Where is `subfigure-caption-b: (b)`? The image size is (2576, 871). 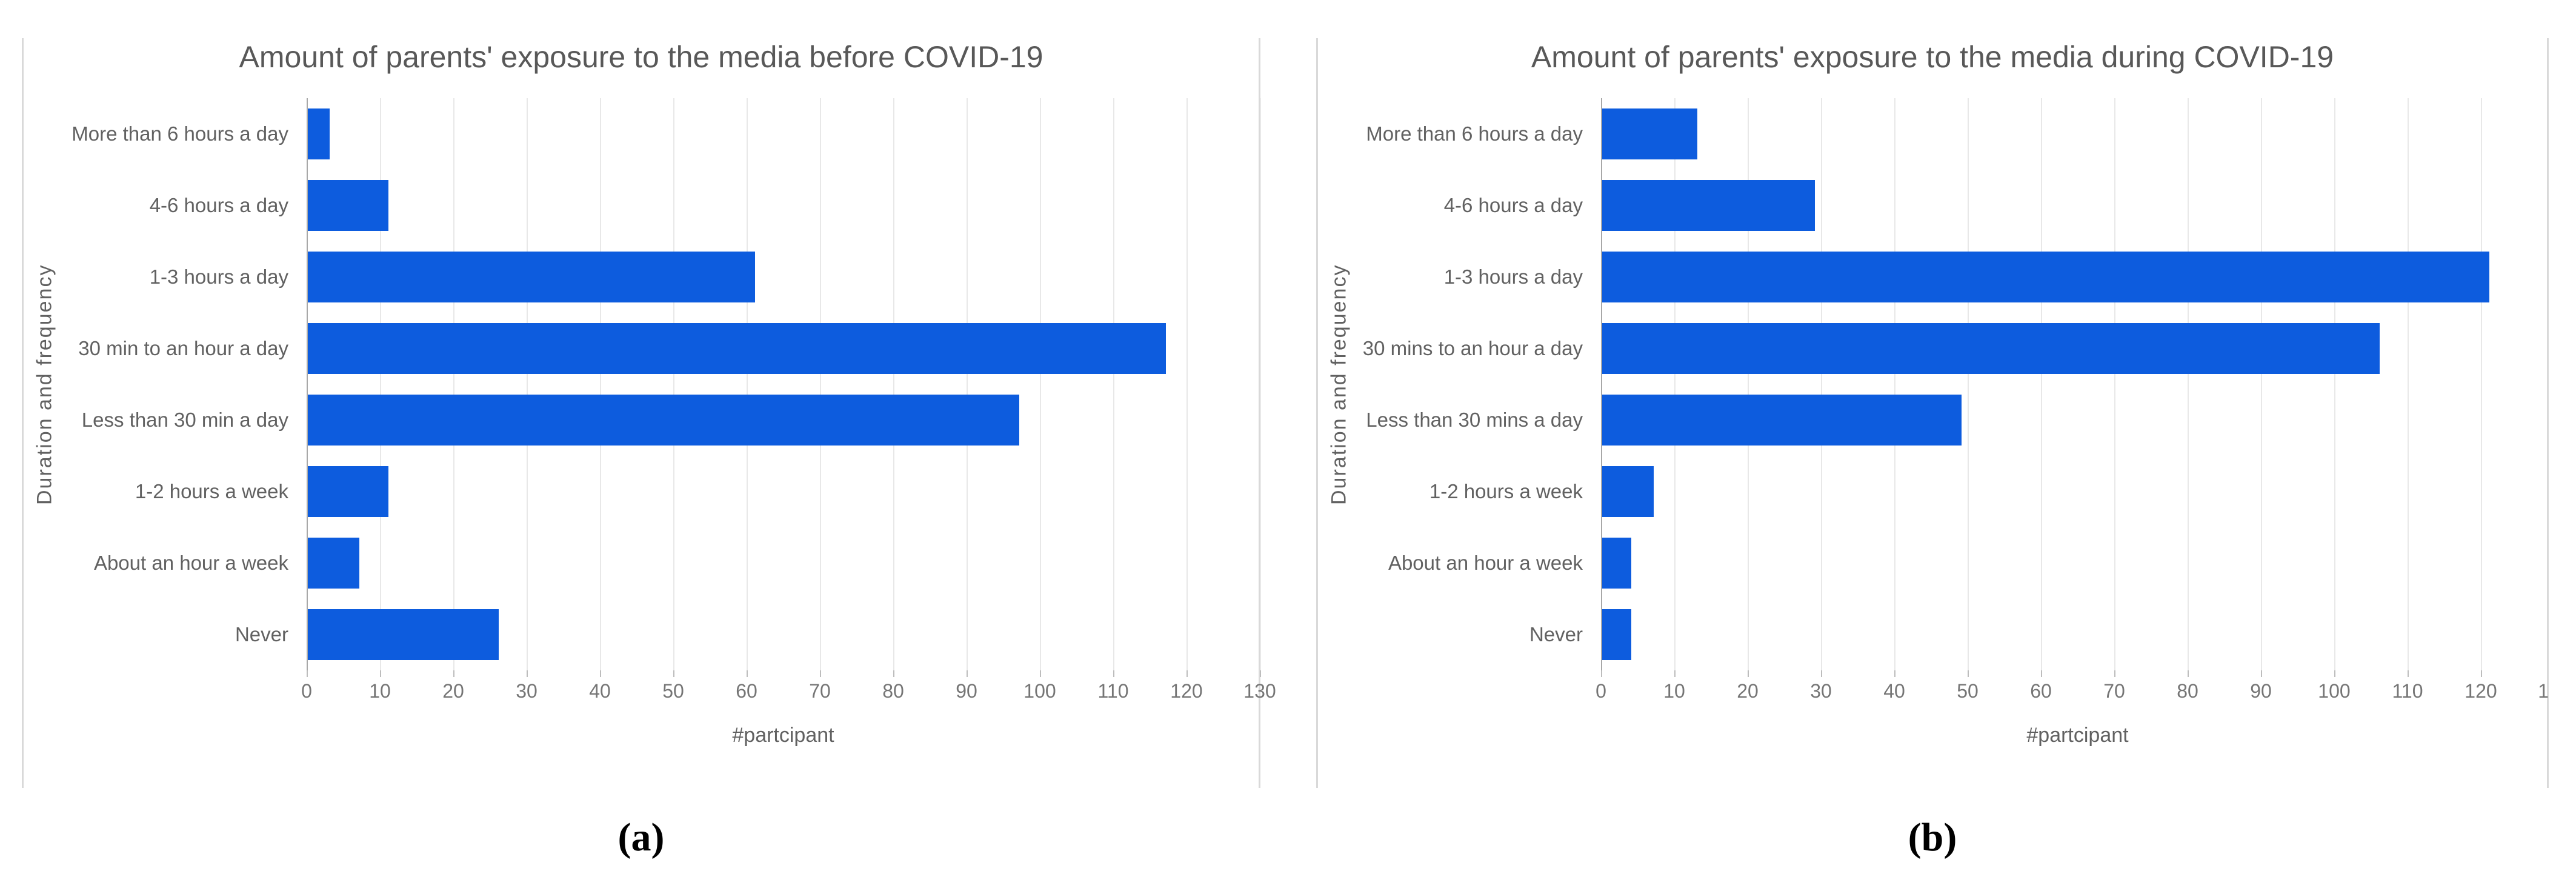
subfigure-caption-b: (b) is located at coordinates (1932, 837).